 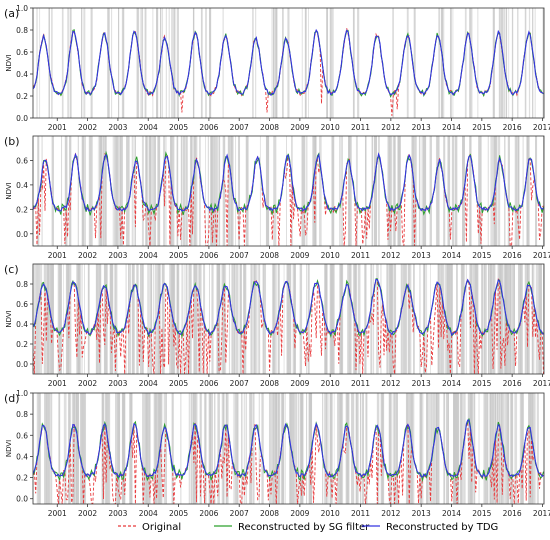 I want to click on x-tick-label: 2012, so click(x=390, y=513).